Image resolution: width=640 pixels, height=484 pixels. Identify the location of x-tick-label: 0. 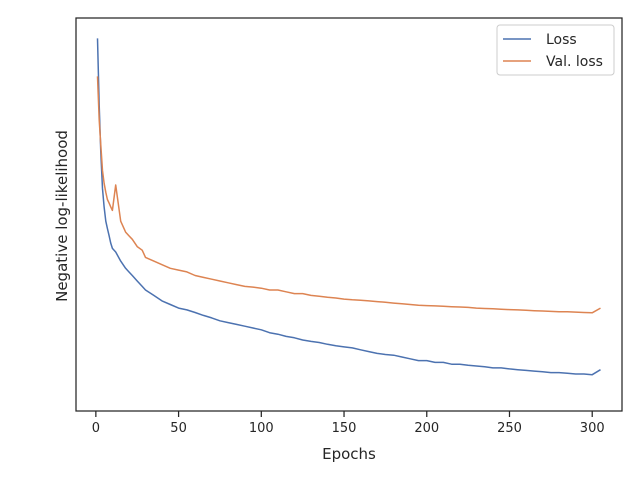
(96, 428).